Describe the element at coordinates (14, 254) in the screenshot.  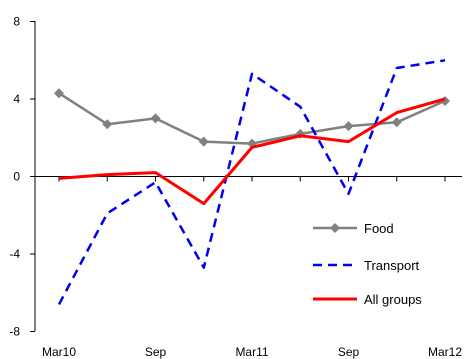
I see `y-tick-label: -4` at that location.